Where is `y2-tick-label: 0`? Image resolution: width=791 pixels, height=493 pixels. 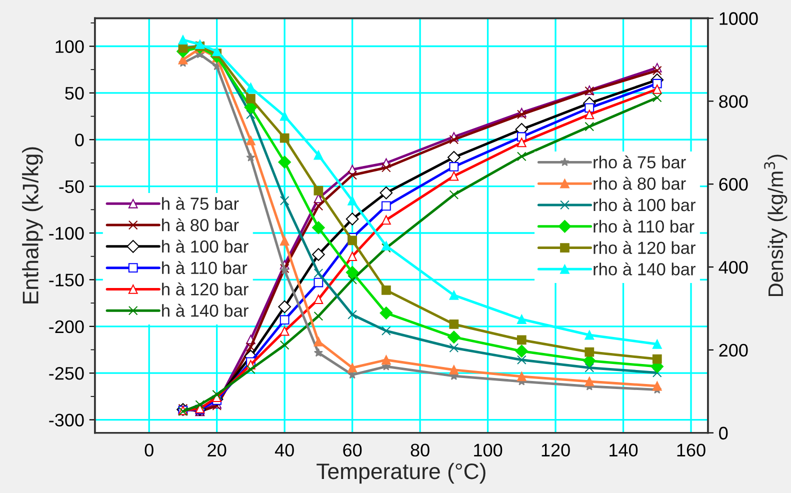
y2-tick-label: 0 is located at coordinates (723, 433).